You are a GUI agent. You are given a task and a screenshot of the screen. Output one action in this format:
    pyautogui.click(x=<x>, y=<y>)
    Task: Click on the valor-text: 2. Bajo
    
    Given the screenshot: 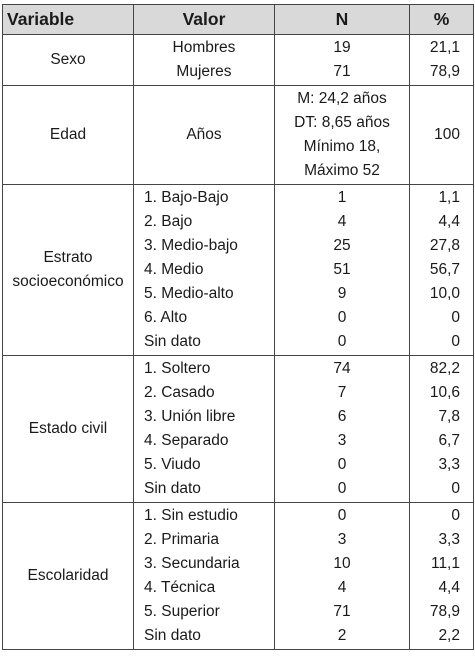 What is the action you would take?
    pyautogui.click(x=168, y=221)
    